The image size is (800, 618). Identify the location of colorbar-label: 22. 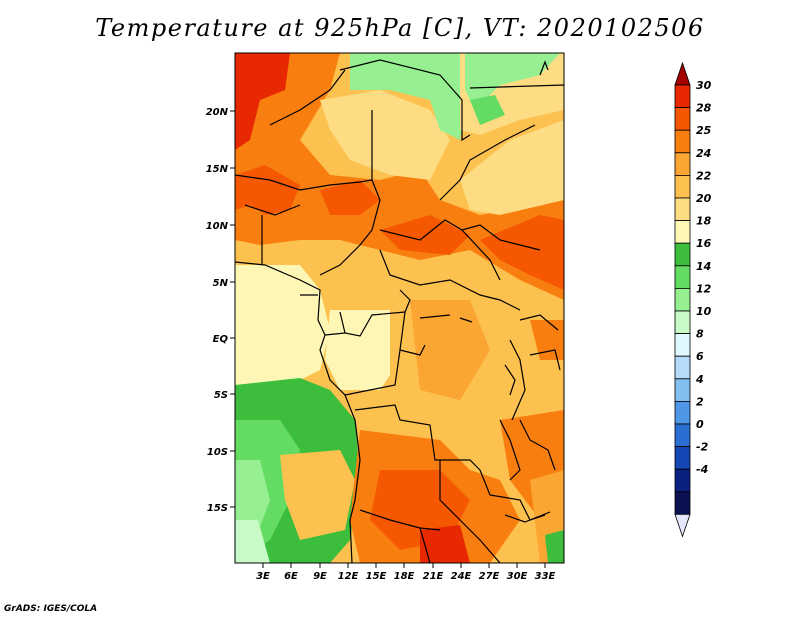
(704, 175).